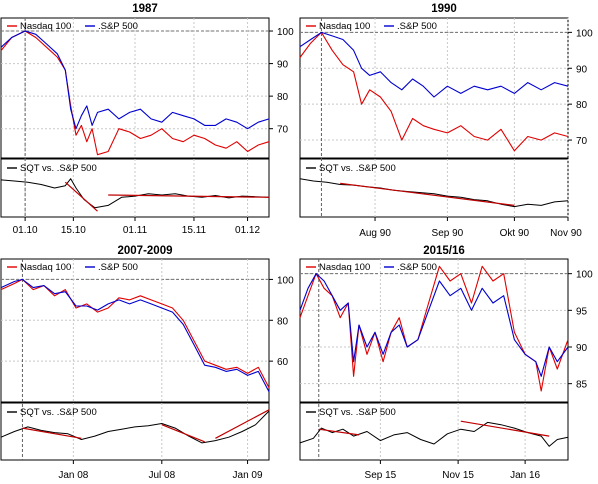  I want to click on x-tick-label: Nov 90, so click(566, 233).